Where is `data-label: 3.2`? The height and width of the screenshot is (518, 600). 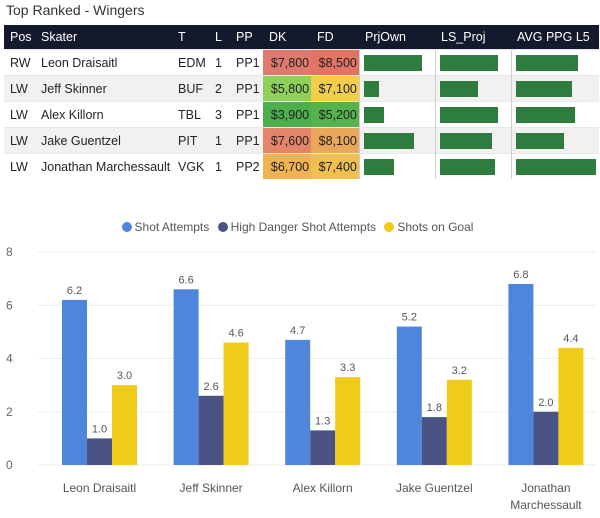
data-label: 3.2 is located at coordinates (459, 371).